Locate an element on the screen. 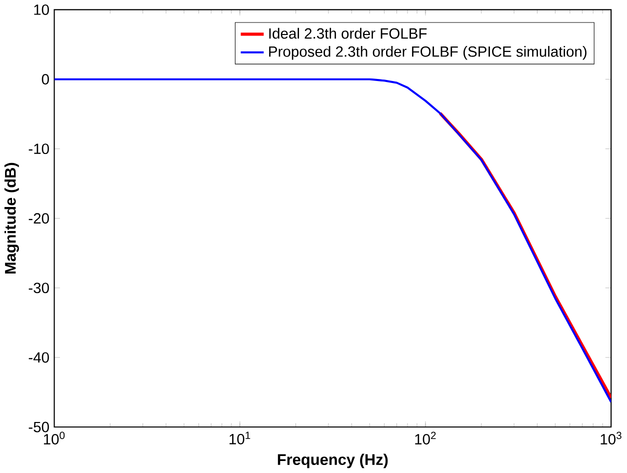  y-tick-label: -40 is located at coordinates (38, 357).